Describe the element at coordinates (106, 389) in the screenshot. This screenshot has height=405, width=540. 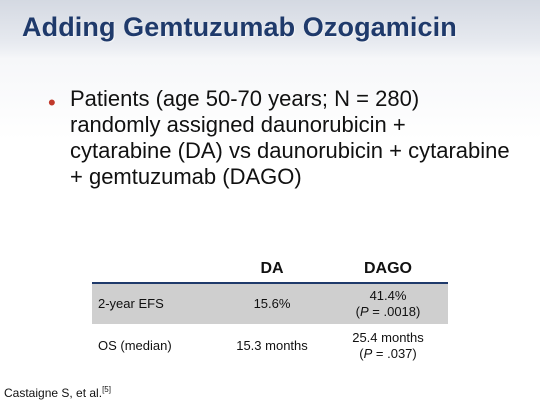
I see `citation-ref: [5]` at that location.